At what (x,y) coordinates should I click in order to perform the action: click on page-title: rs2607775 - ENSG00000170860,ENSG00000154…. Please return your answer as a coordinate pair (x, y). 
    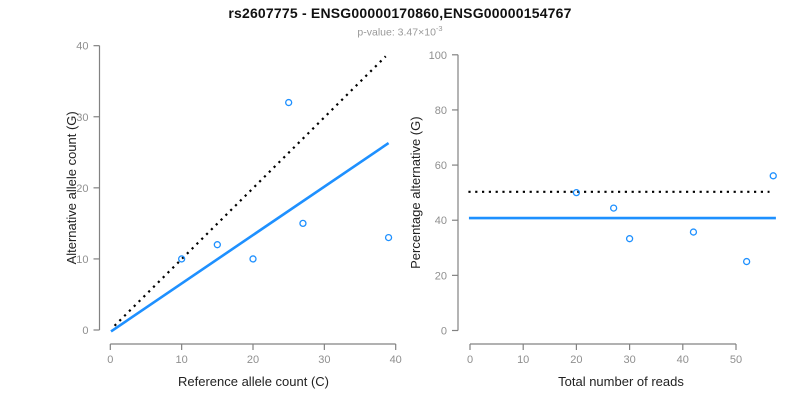
    Looking at the image, I should click on (400, 13).